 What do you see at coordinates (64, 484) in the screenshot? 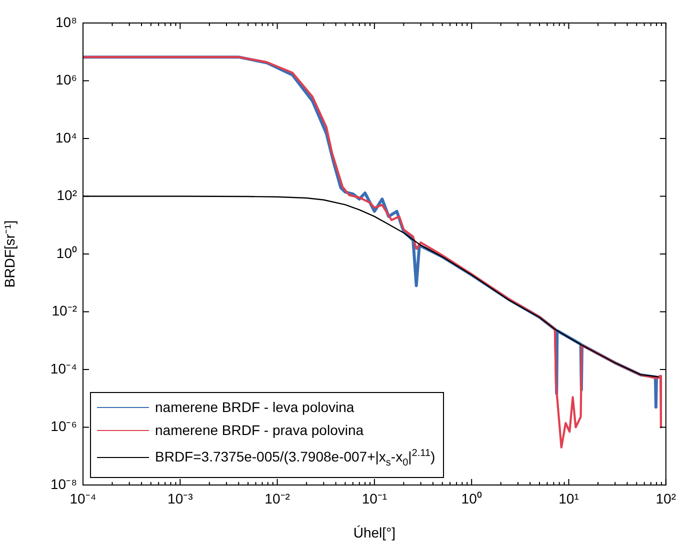
I see `y-tick-label: 10⁻⁸` at bounding box center [64, 484].